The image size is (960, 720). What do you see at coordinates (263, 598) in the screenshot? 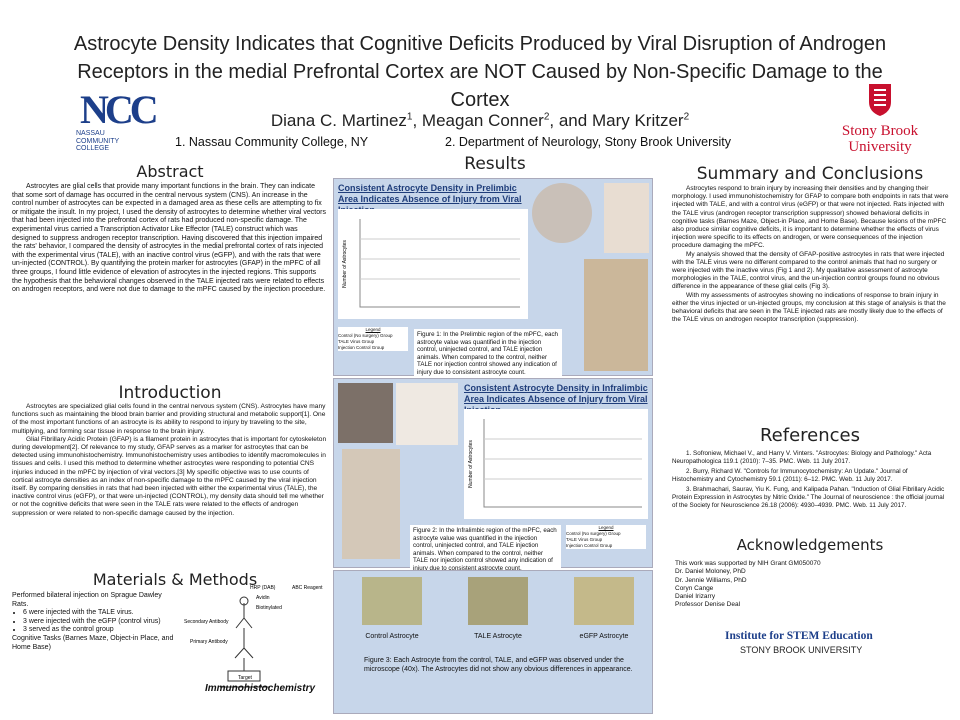
I see `diagram-label: Avidin` at bounding box center [263, 598].